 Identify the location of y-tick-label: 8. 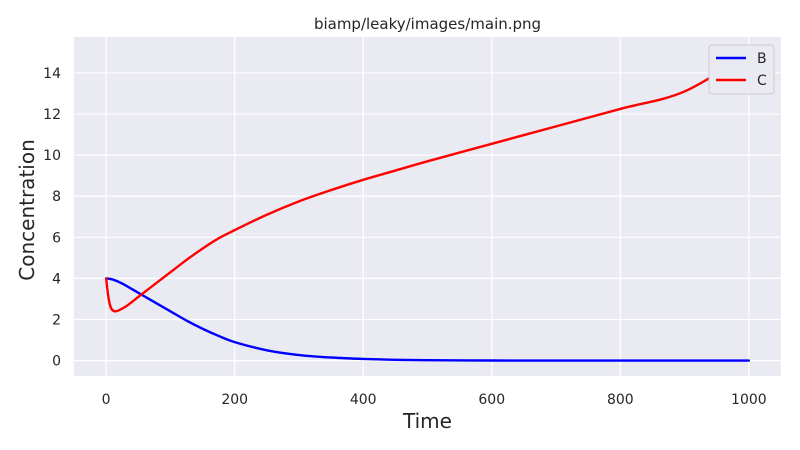
(56, 197).